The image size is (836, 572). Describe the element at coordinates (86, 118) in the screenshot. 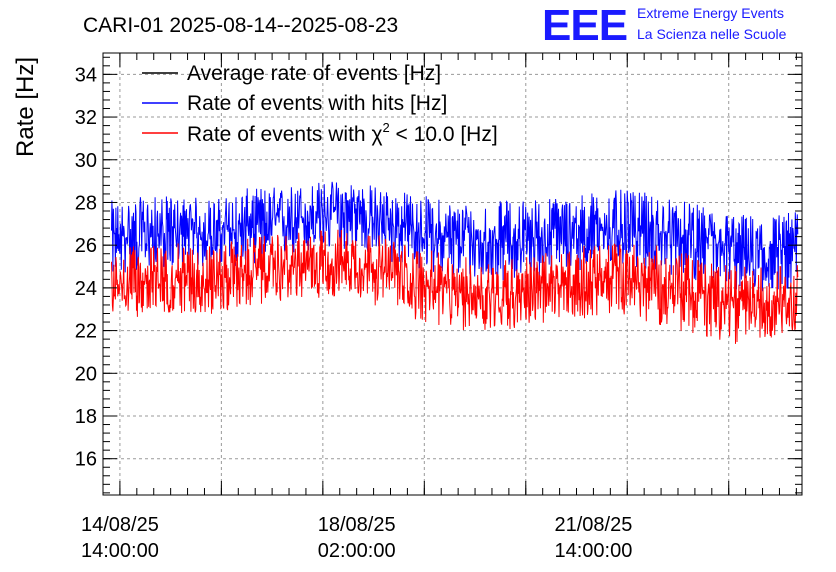

I see `y-tick-label: 32` at that location.